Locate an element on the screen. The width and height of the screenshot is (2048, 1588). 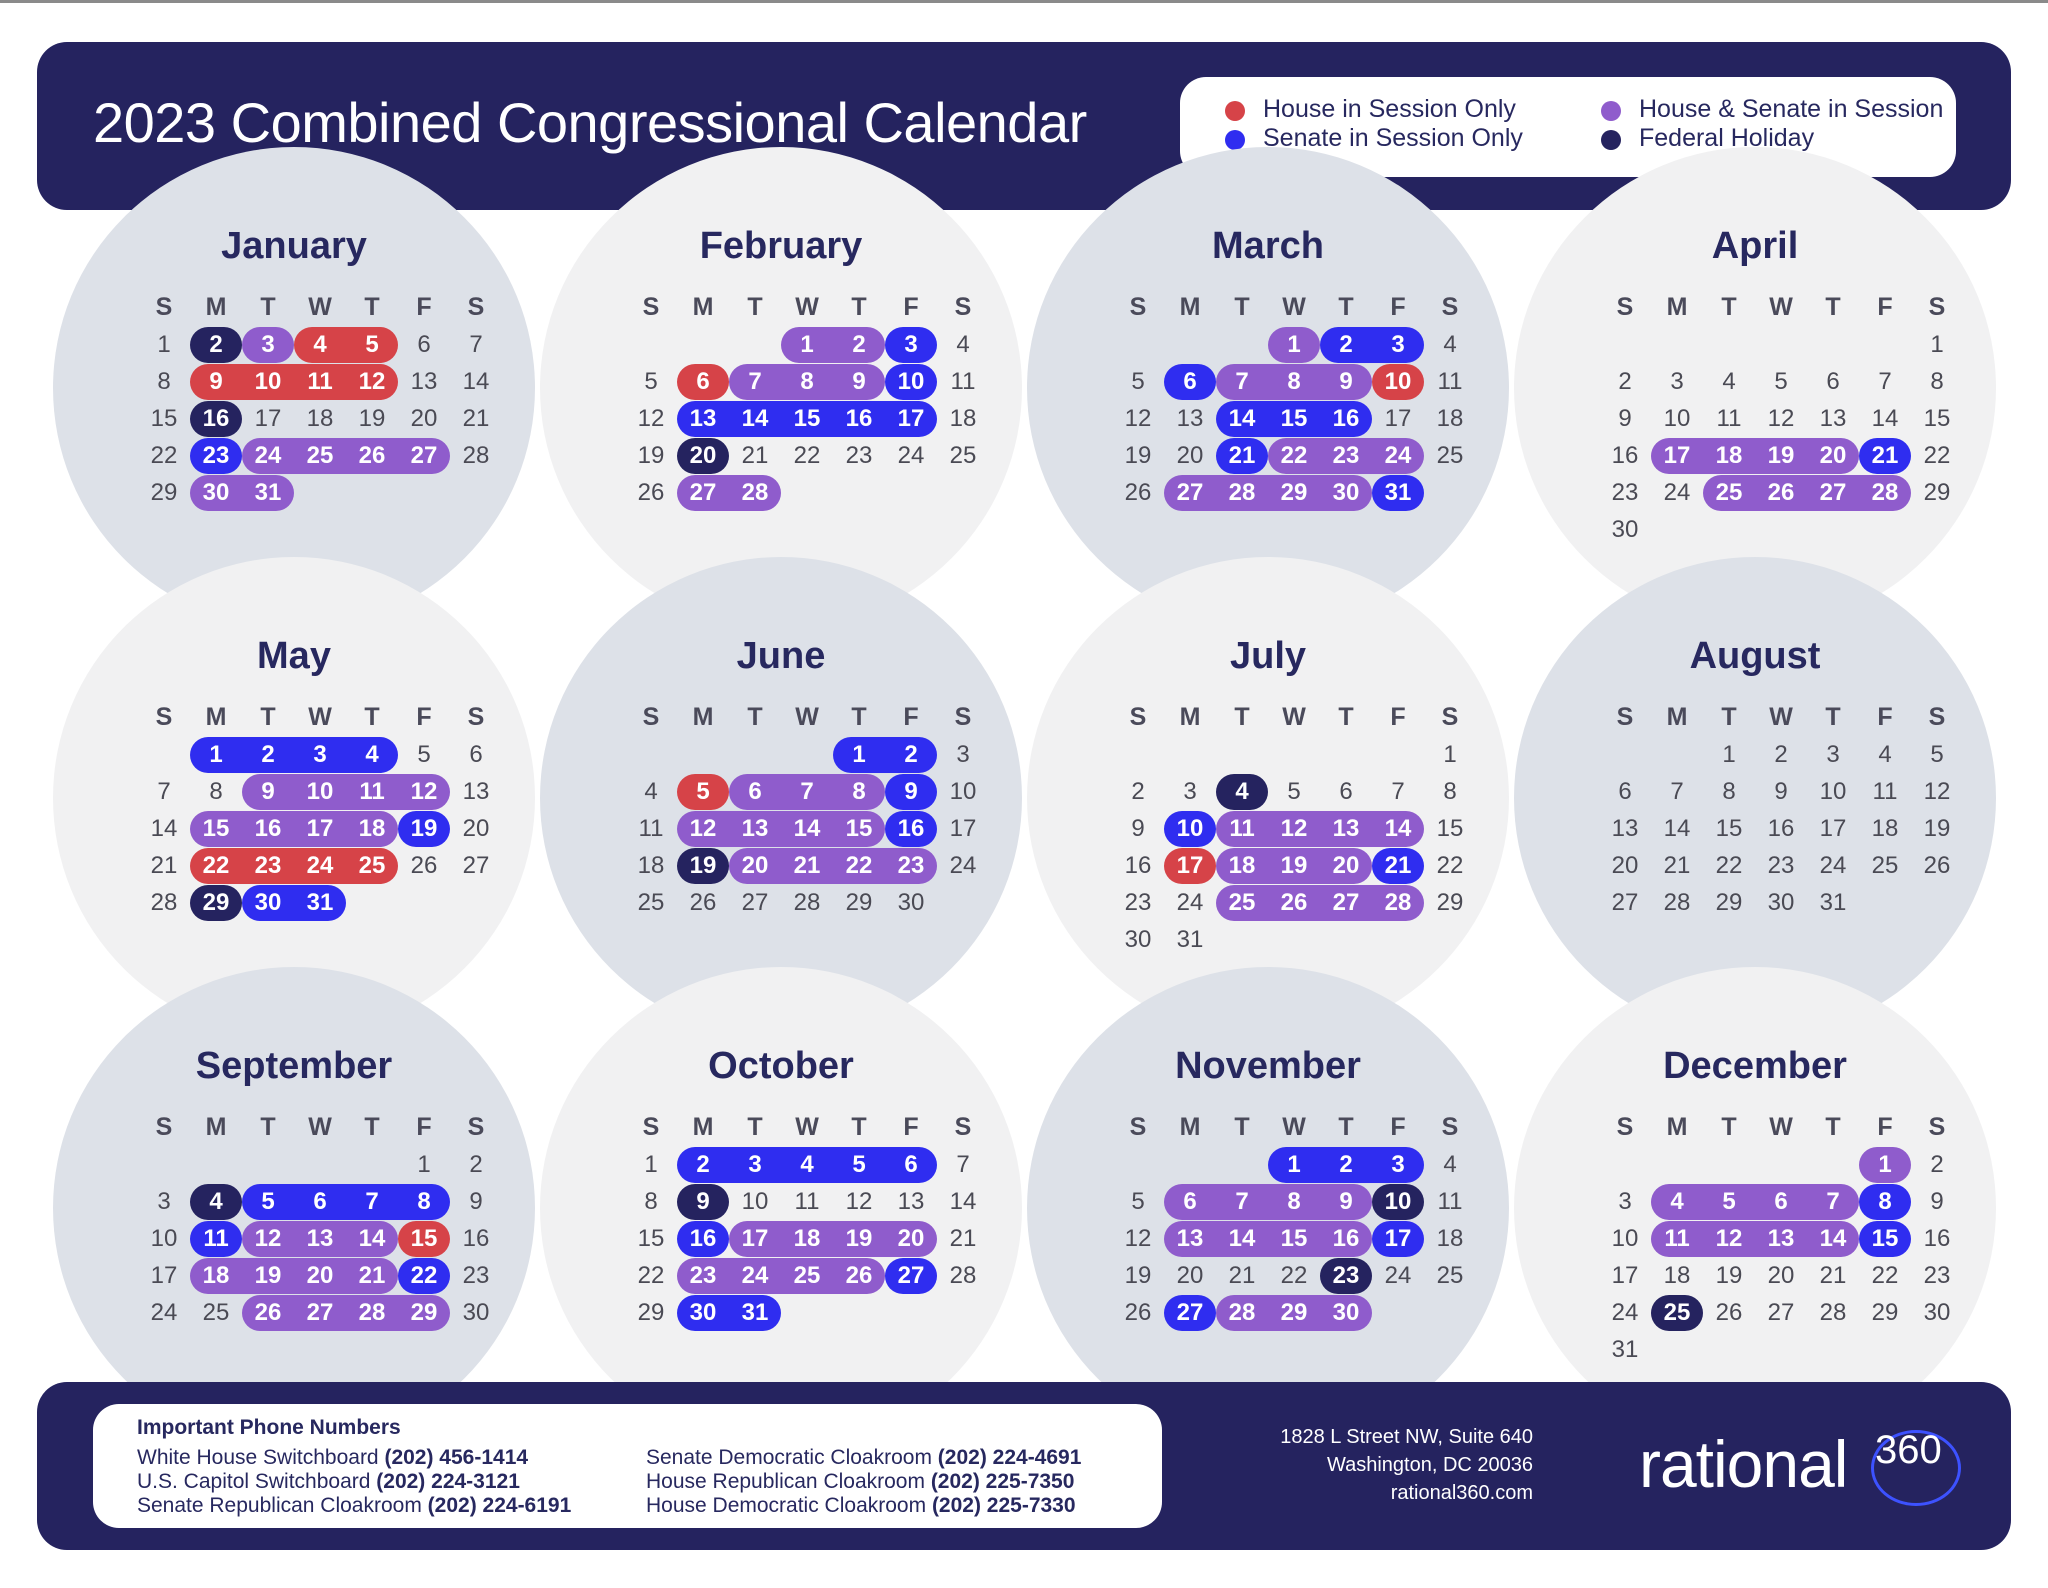
phone-number: (202) 456-1414 is located at coordinates (456, 1457).